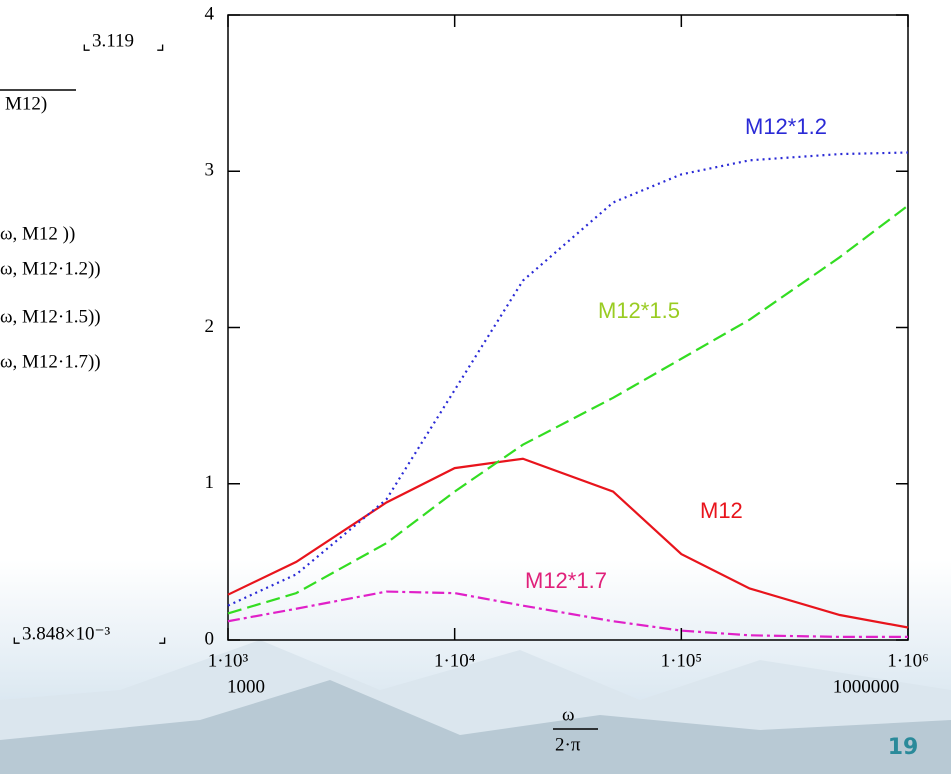 The width and height of the screenshot is (951, 774). I want to click on x-label: ω, so click(568, 714).